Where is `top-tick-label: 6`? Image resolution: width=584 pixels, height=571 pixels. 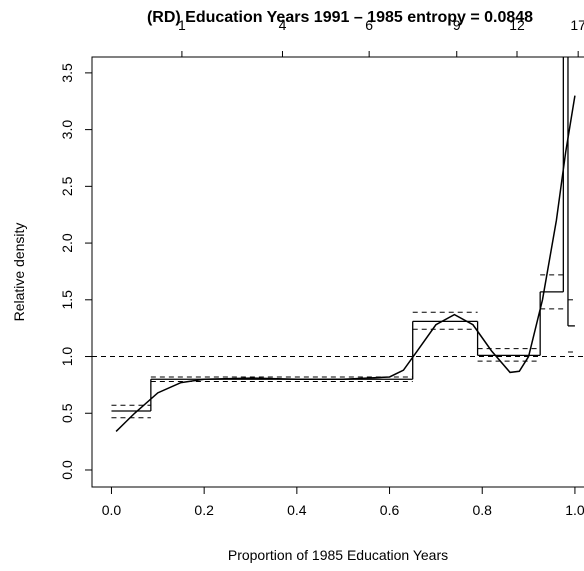
top-tick-label: 6 is located at coordinates (369, 25).